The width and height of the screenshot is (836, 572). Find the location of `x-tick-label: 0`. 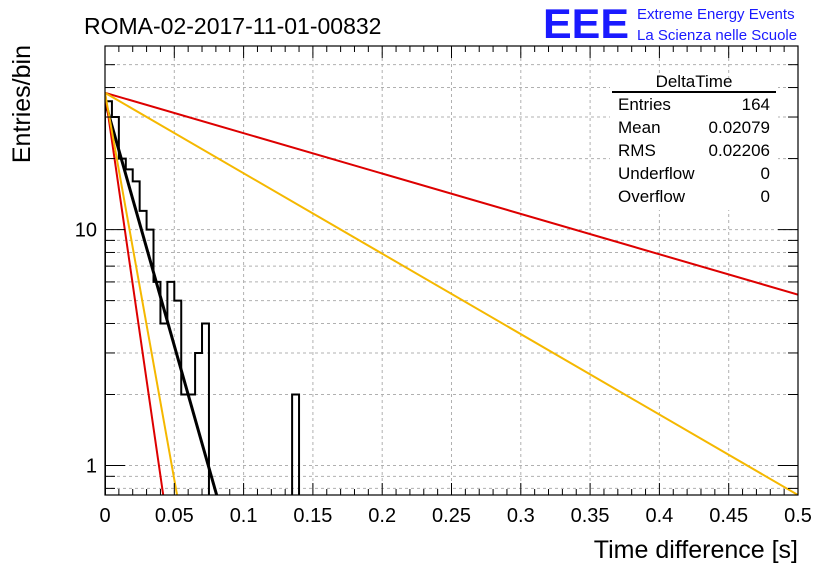

x-tick-label: 0 is located at coordinates (104, 516).